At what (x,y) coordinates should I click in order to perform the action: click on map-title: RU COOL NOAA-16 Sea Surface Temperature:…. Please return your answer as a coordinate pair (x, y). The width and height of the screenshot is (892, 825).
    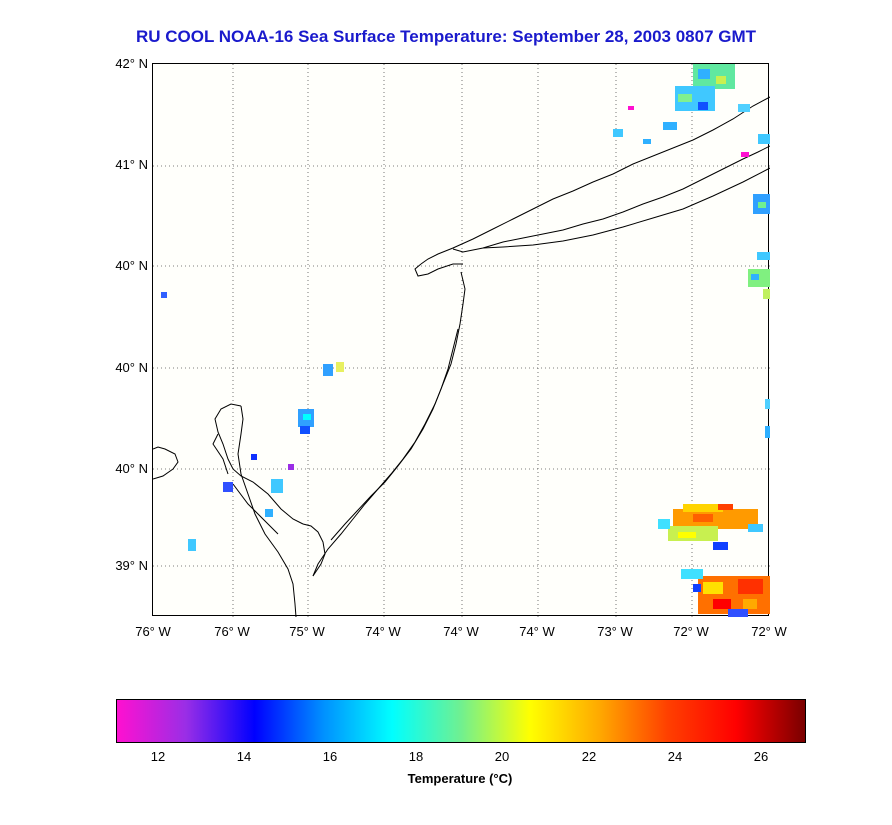
    Looking at the image, I should click on (446, 36).